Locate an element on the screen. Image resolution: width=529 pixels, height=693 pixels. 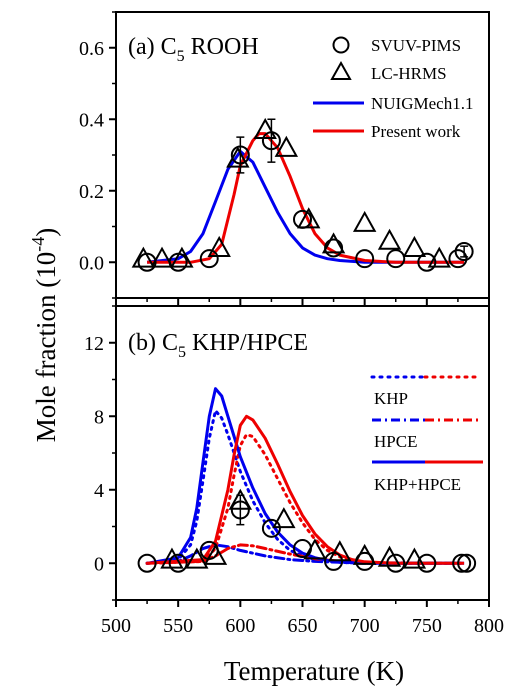
x-tick-label: 700 is located at coordinates (365, 626).